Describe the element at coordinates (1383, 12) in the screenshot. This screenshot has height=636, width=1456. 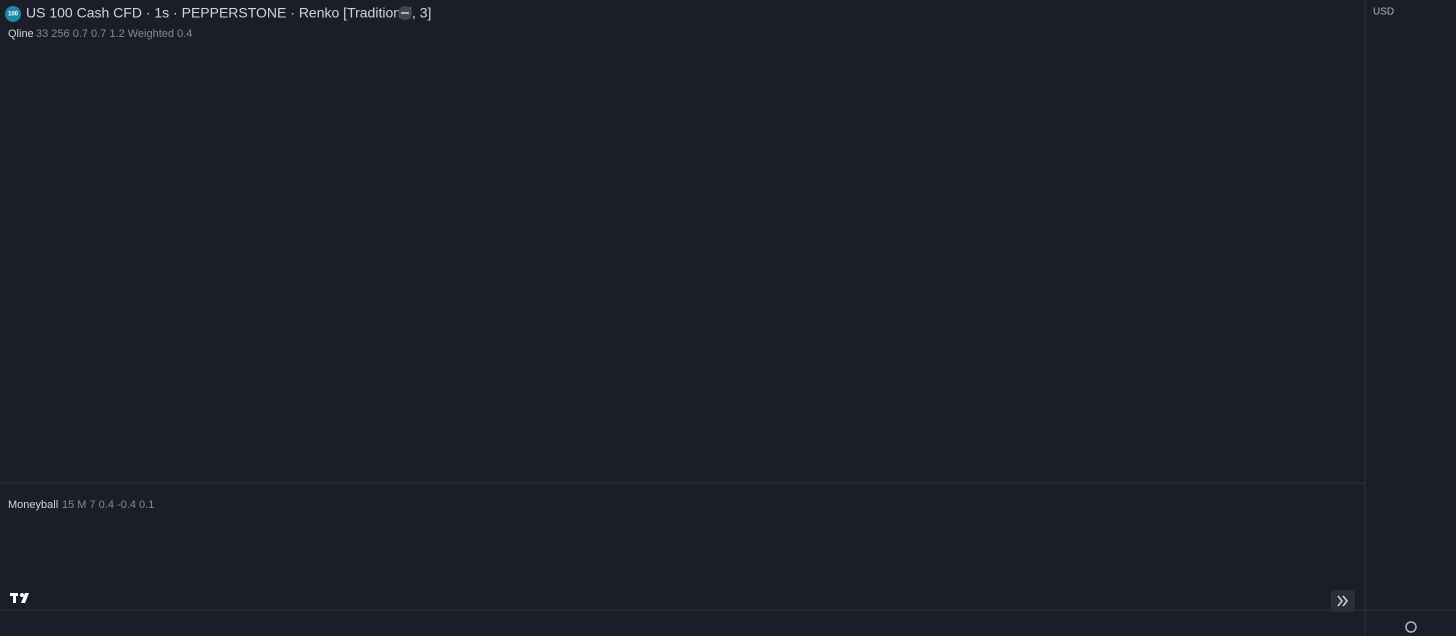
I see `currency: USD` at that location.